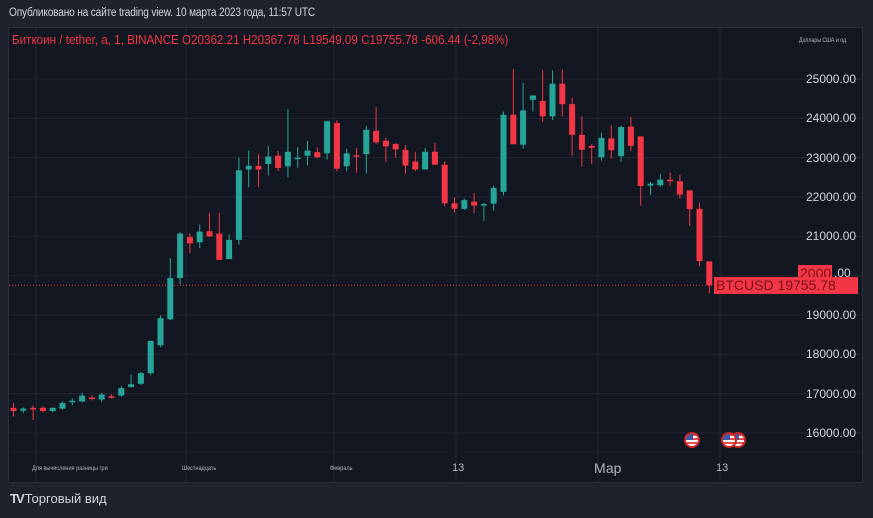 This screenshot has height=518, width=873. I want to click on round-price-marker-decimals: .00, so click(842, 273).